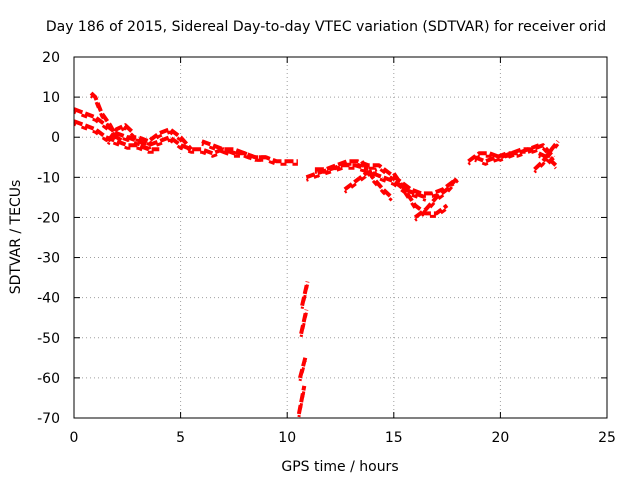 Image resolution: width=640 pixels, height=480 pixels. What do you see at coordinates (303, 325) in the screenshot?
I see `series-drop-segment-3-shadow` at bounding box center [303, 325].